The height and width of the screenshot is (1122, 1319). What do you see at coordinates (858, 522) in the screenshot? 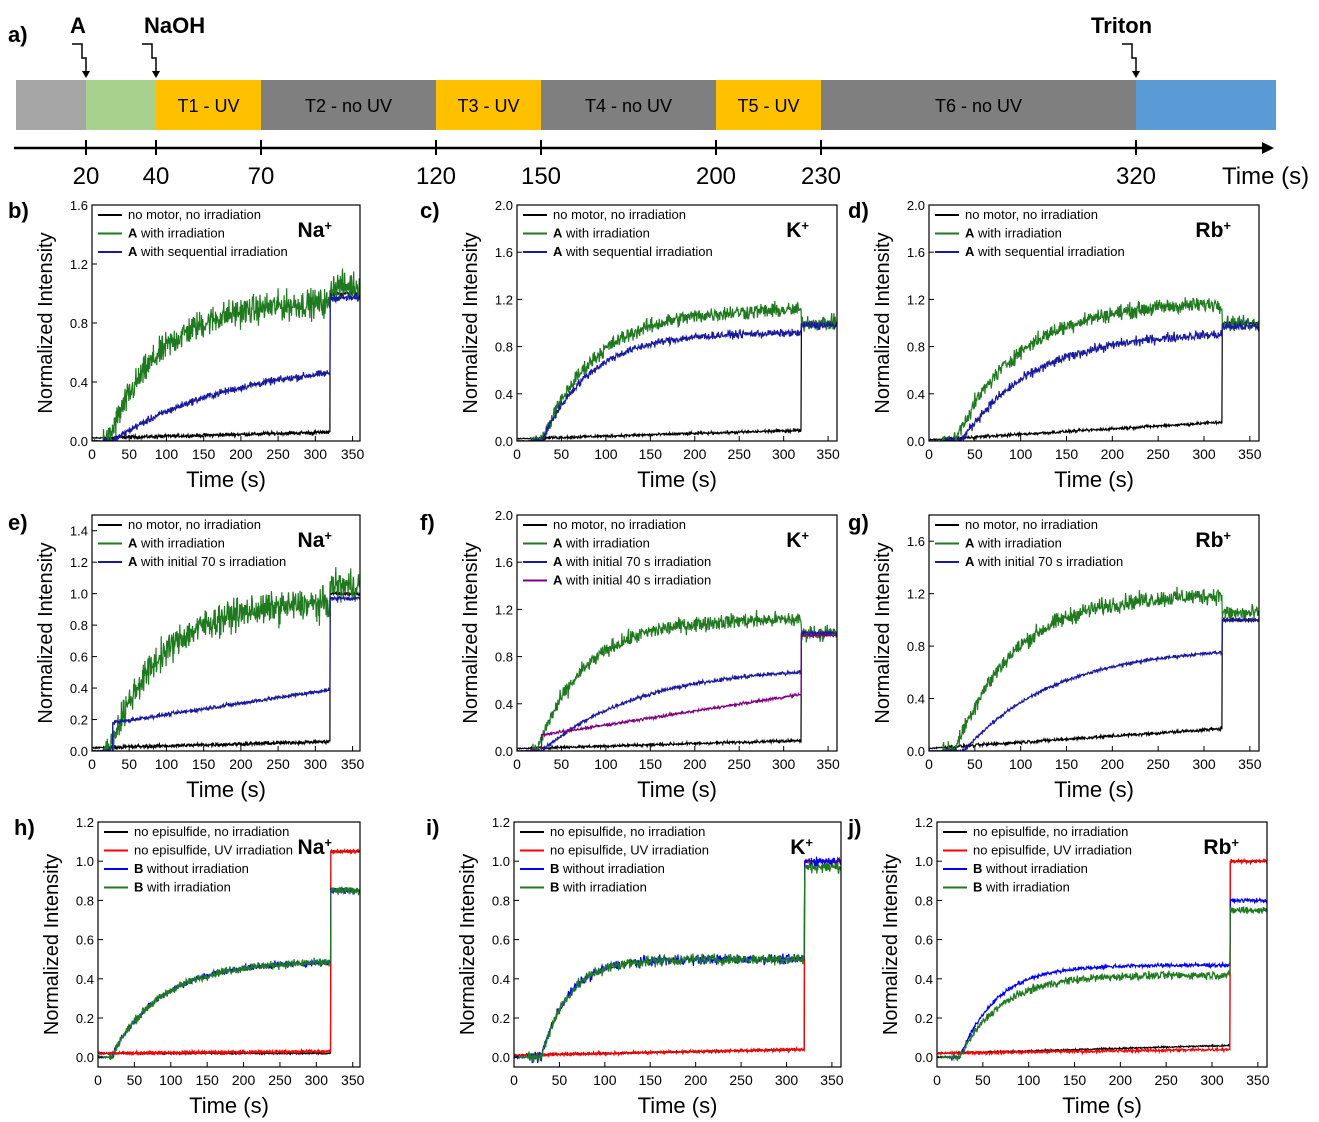
I see `panel-label: g)` at bounding box center [858, 522].